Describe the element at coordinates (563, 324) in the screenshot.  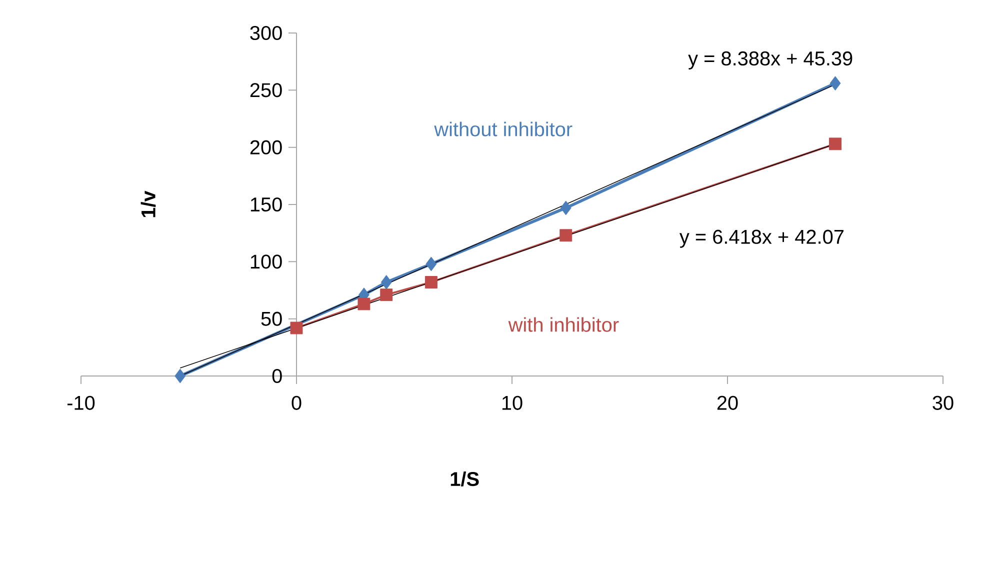
I see `text: with inhibitor` at that location.